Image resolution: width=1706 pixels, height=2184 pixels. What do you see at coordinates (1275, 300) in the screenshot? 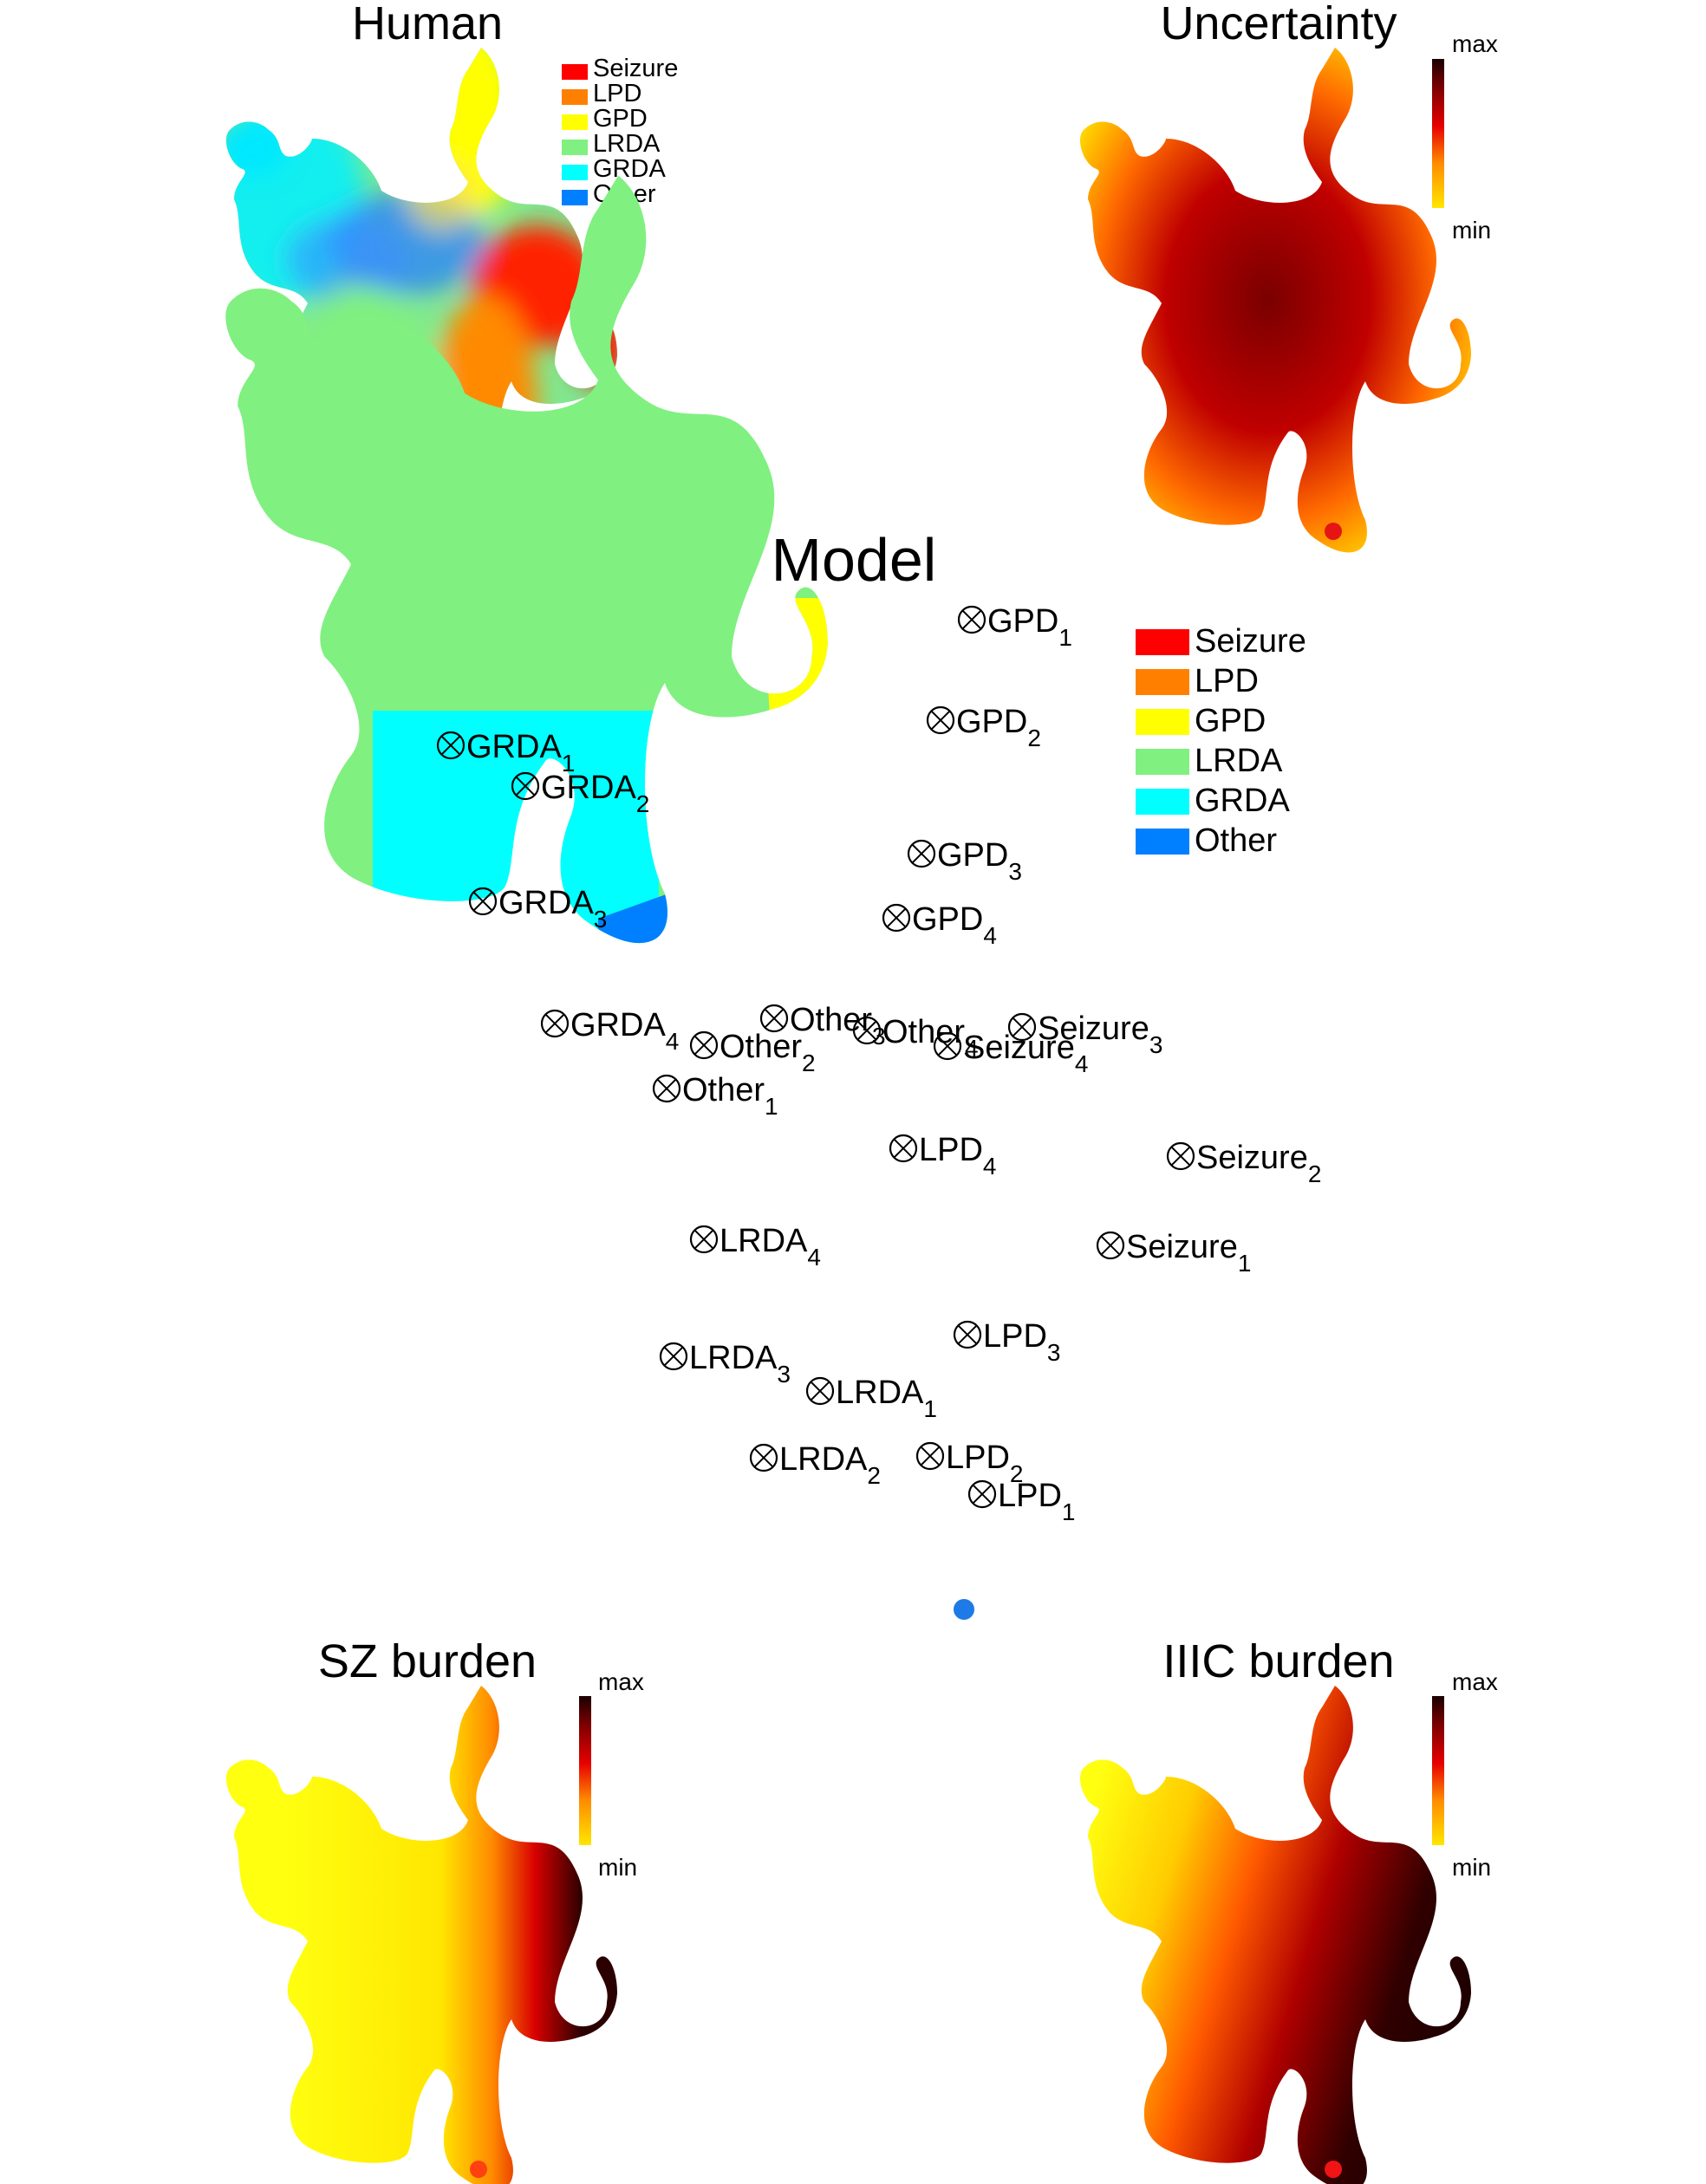
I see `uncertainty-embedding` at bounding box center [1275, 300].